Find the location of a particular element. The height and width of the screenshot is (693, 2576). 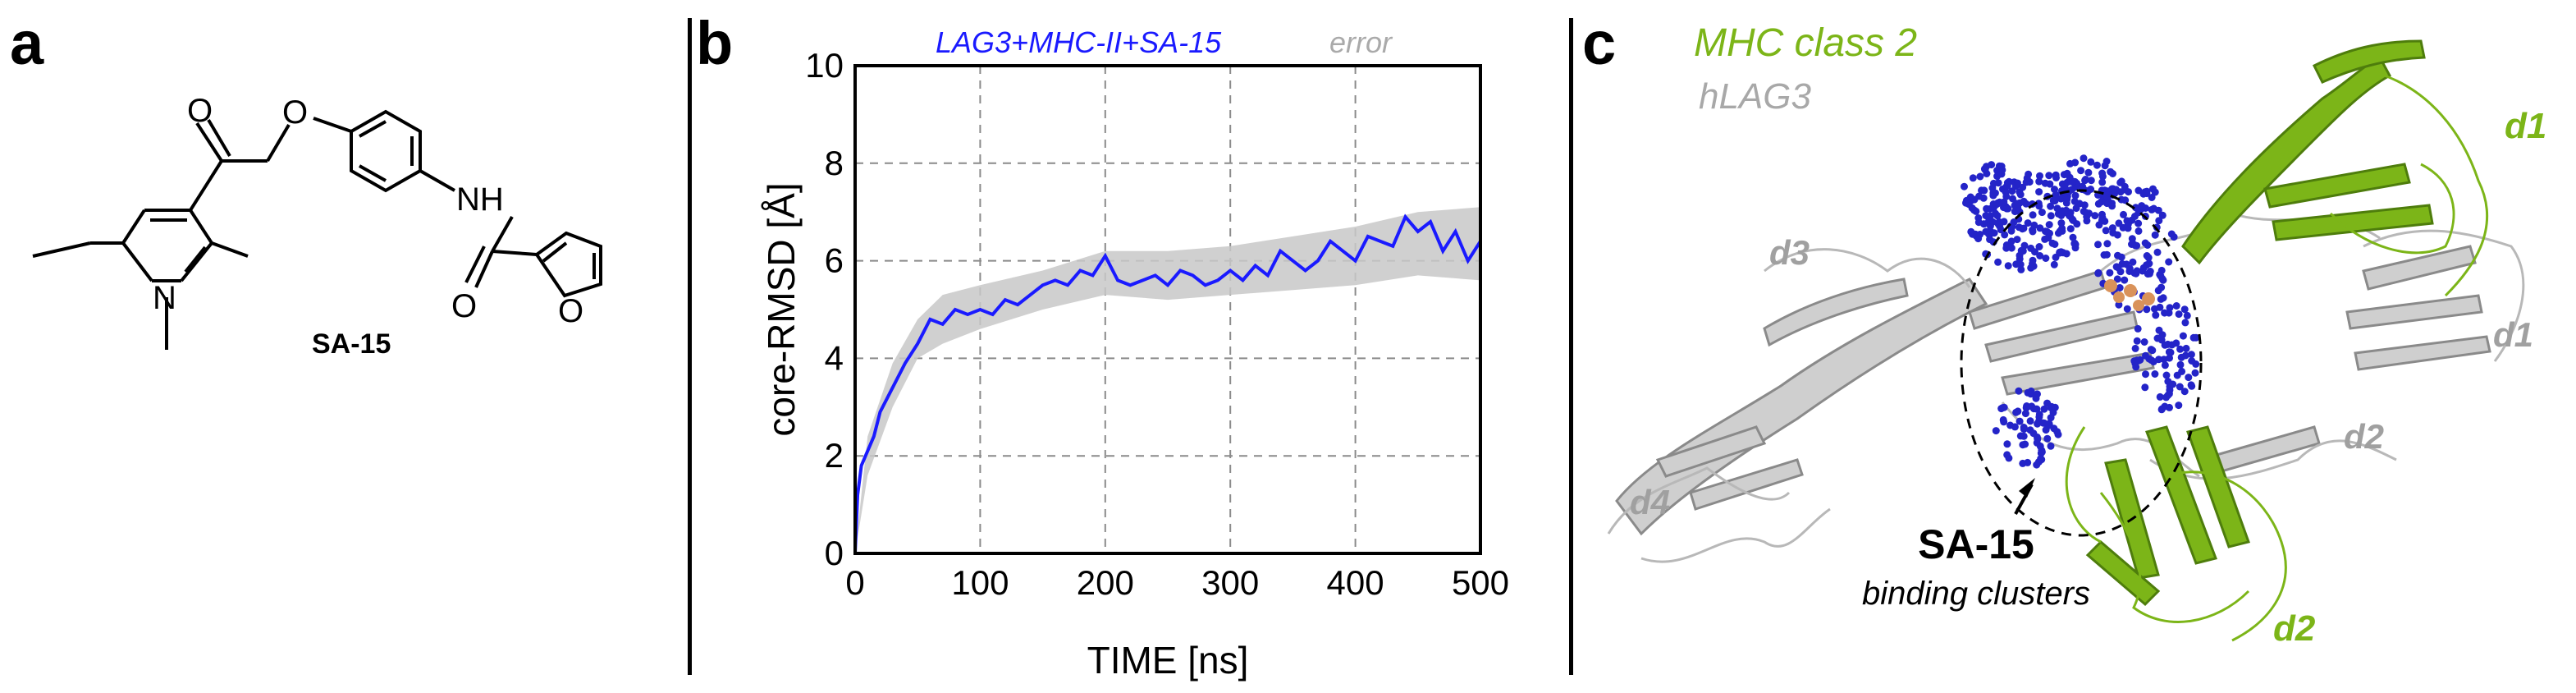

divider-left is located at coordinates (690, 346).